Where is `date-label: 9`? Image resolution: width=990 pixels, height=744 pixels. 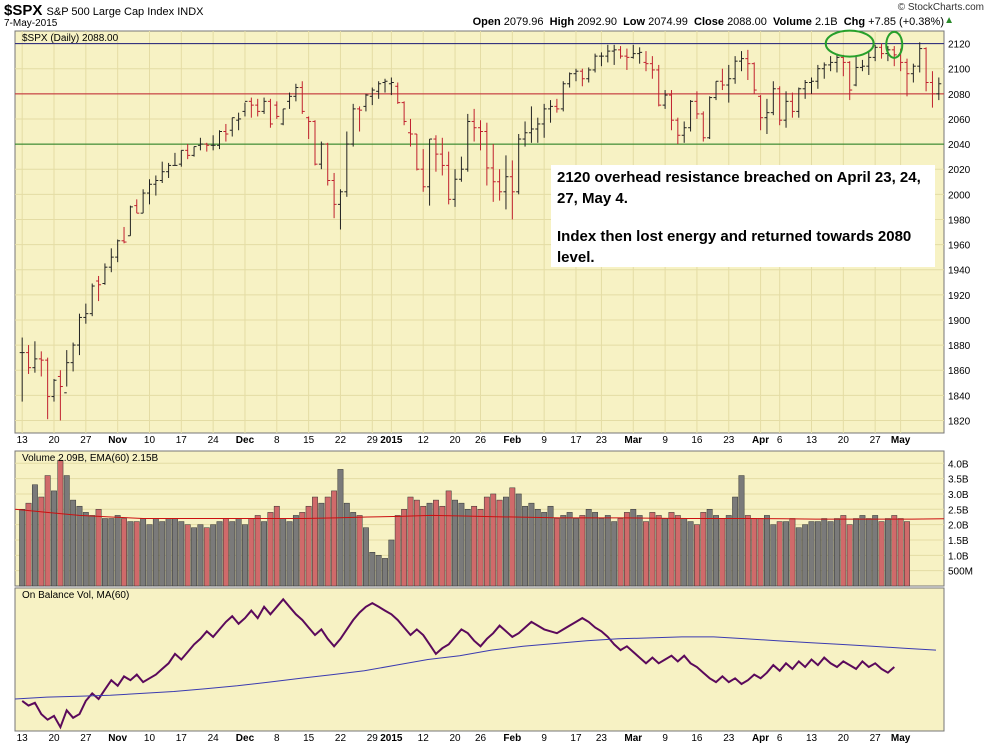 date-label: 9 is located at coordinates (665, 440).